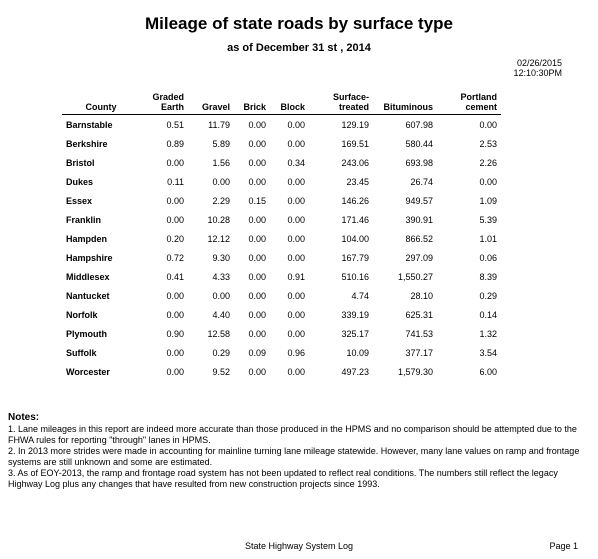 The image size is (598, 559). Describe the element at coordinates (87, 238) in the screenshot. I see `cell-county: Hampden` at that location.